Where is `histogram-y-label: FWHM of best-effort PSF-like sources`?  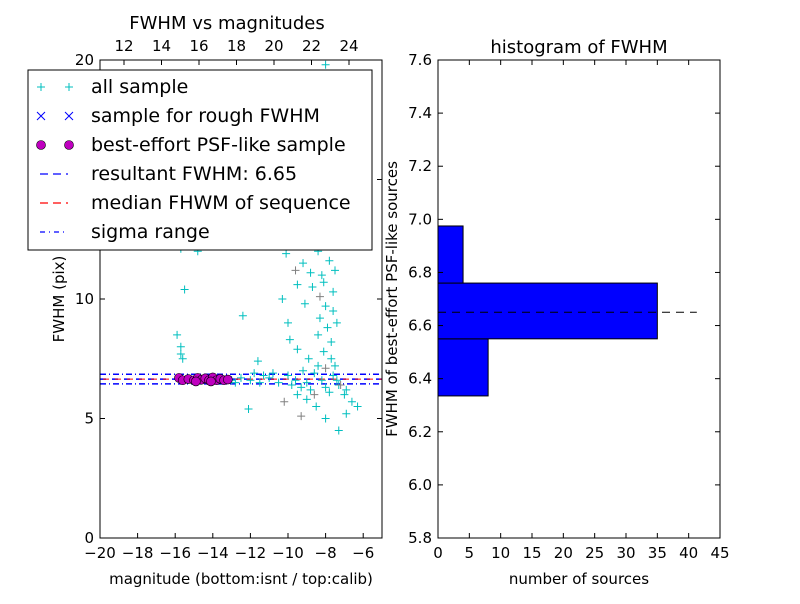 histogram-y-label: FWHM of best-effort PSF-like sources is located at coordinates (392, 299).